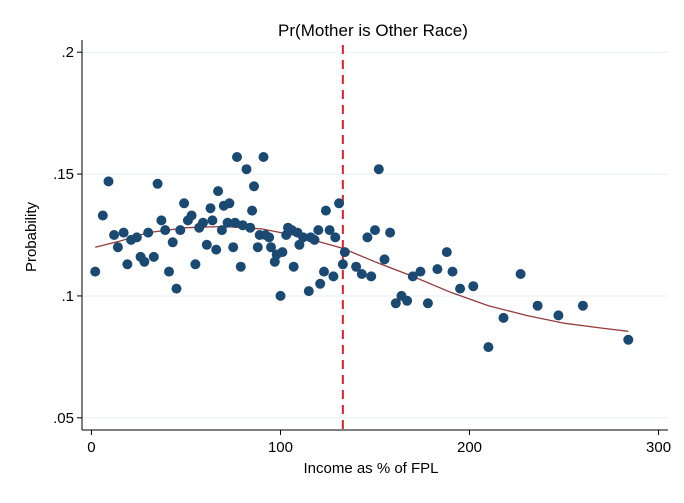 The height and width of the screenshot is (503, 684). What do you see at coordinates (280, 447) in the screenshot?
I see `x-tick-label: 100` at bounding box center [280, 447].